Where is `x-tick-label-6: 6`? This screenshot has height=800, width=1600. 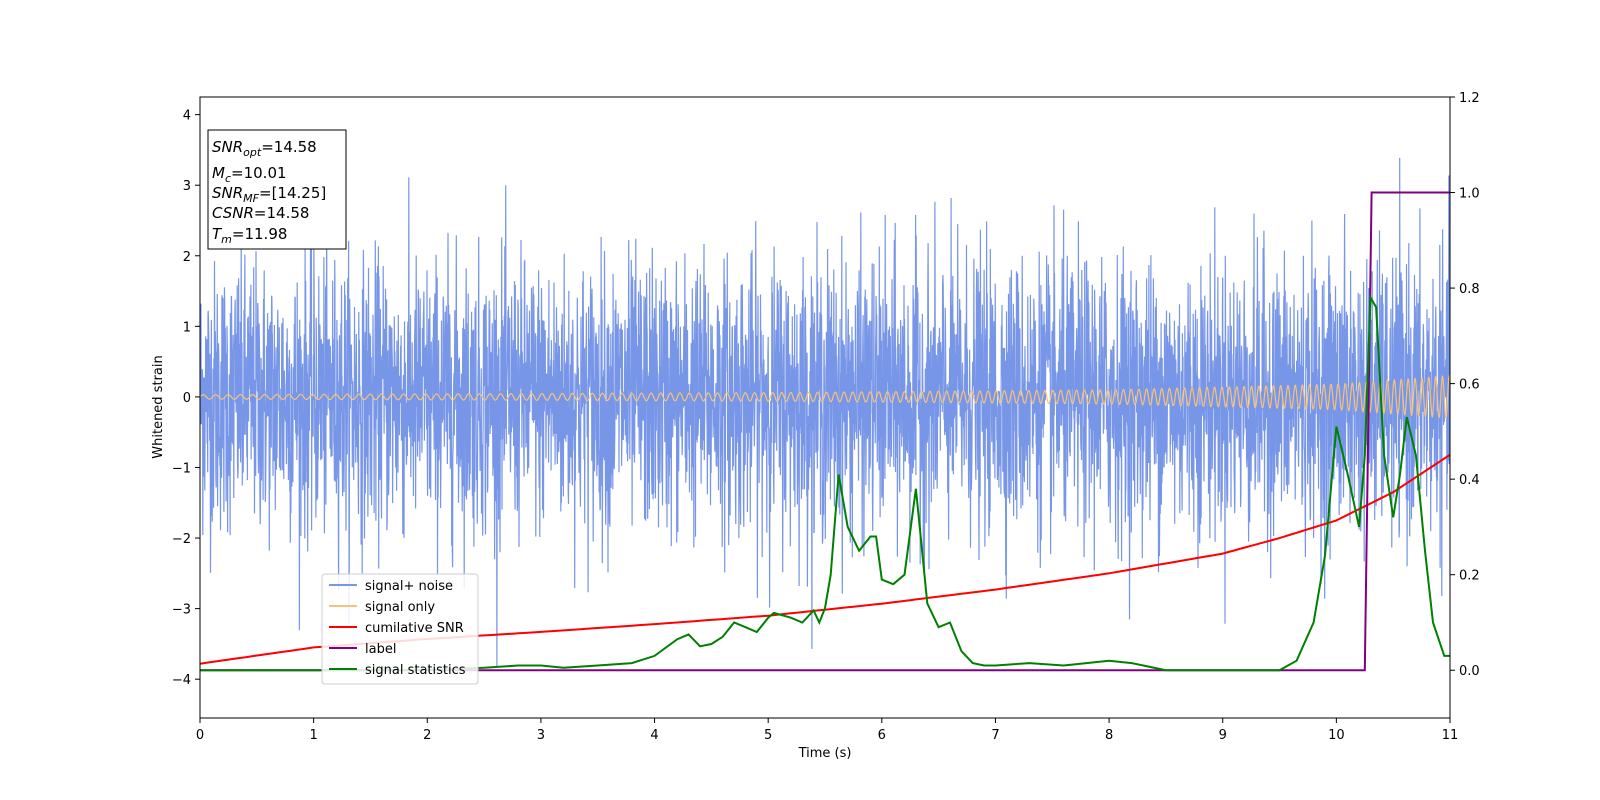
x-tick-label-6: 6 is located at coordinates (882, 735).